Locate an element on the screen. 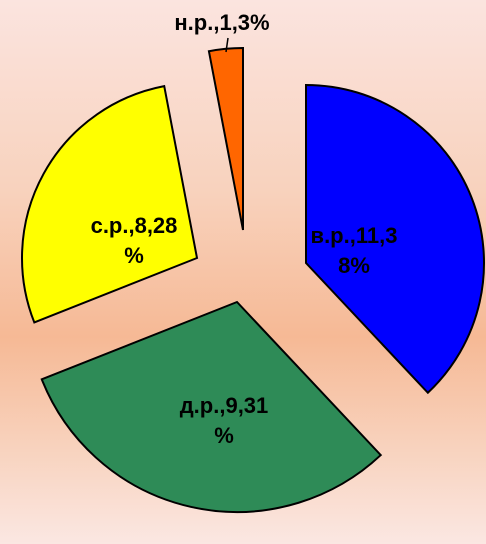 This screenshot has height=544, width=486. label-leader-line is located at coordinates (227, 45).